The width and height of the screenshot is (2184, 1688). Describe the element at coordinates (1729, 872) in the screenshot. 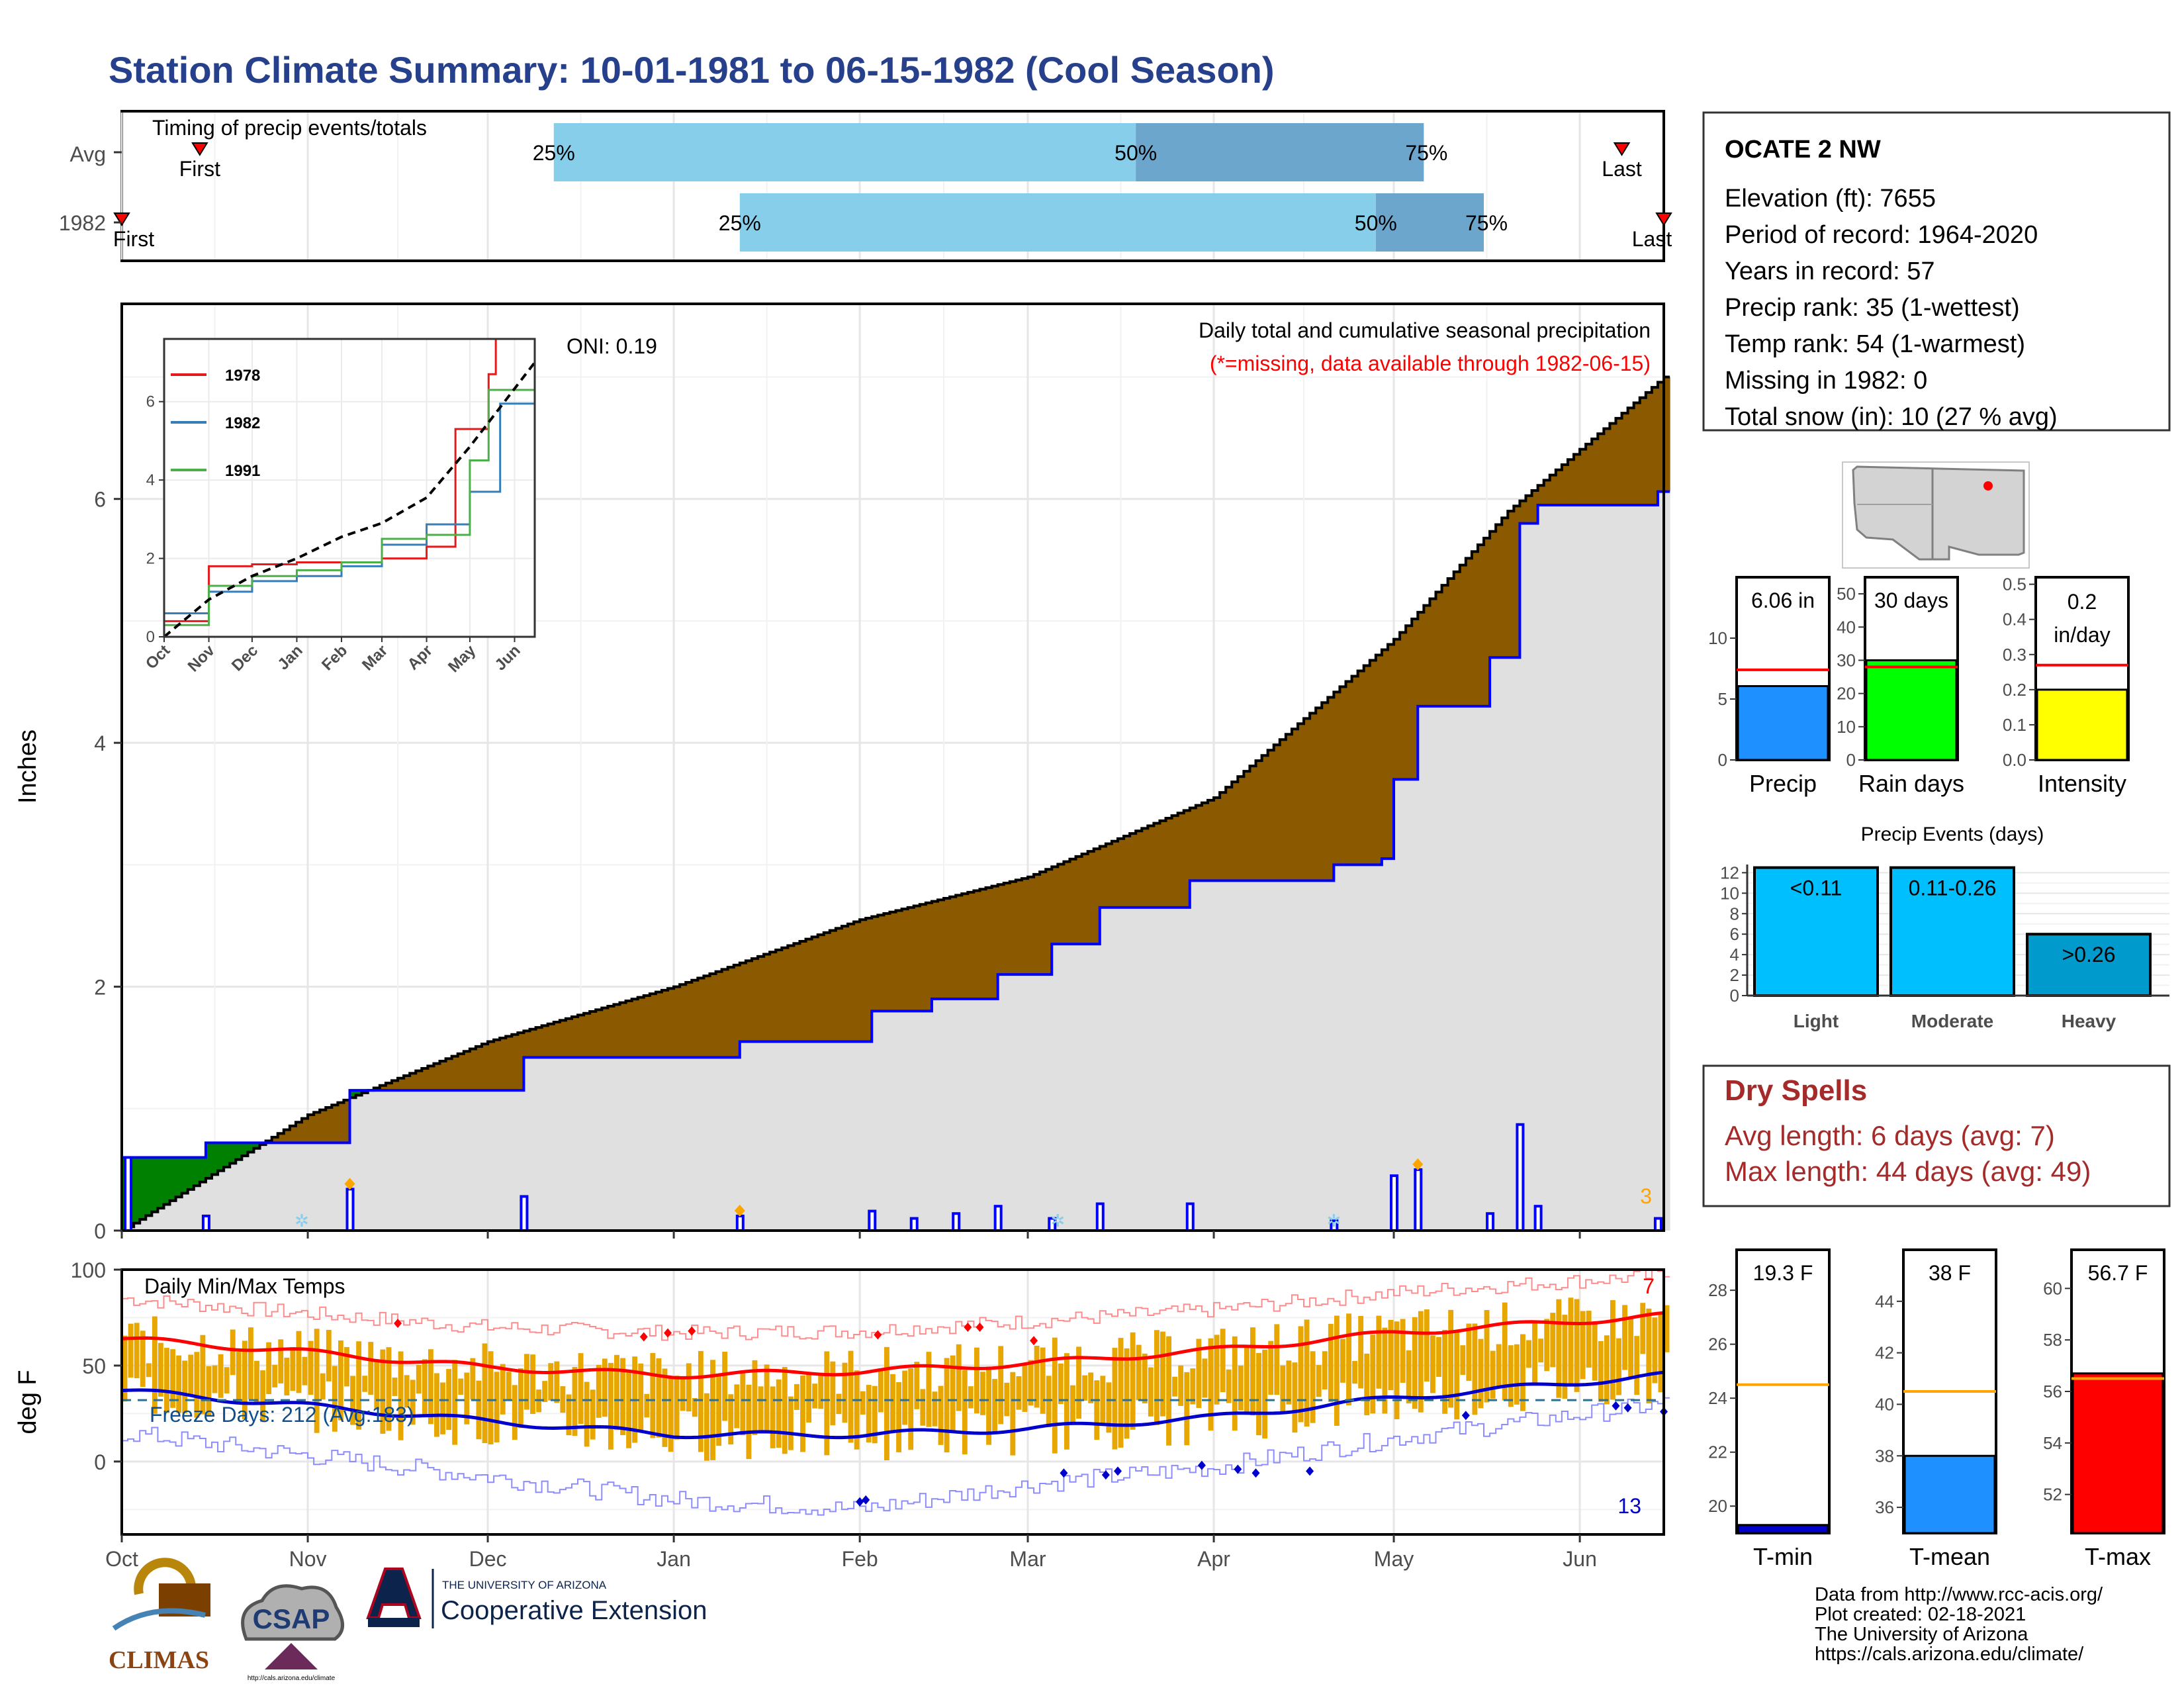

I see `events-y-tick-label: 12` at that location.